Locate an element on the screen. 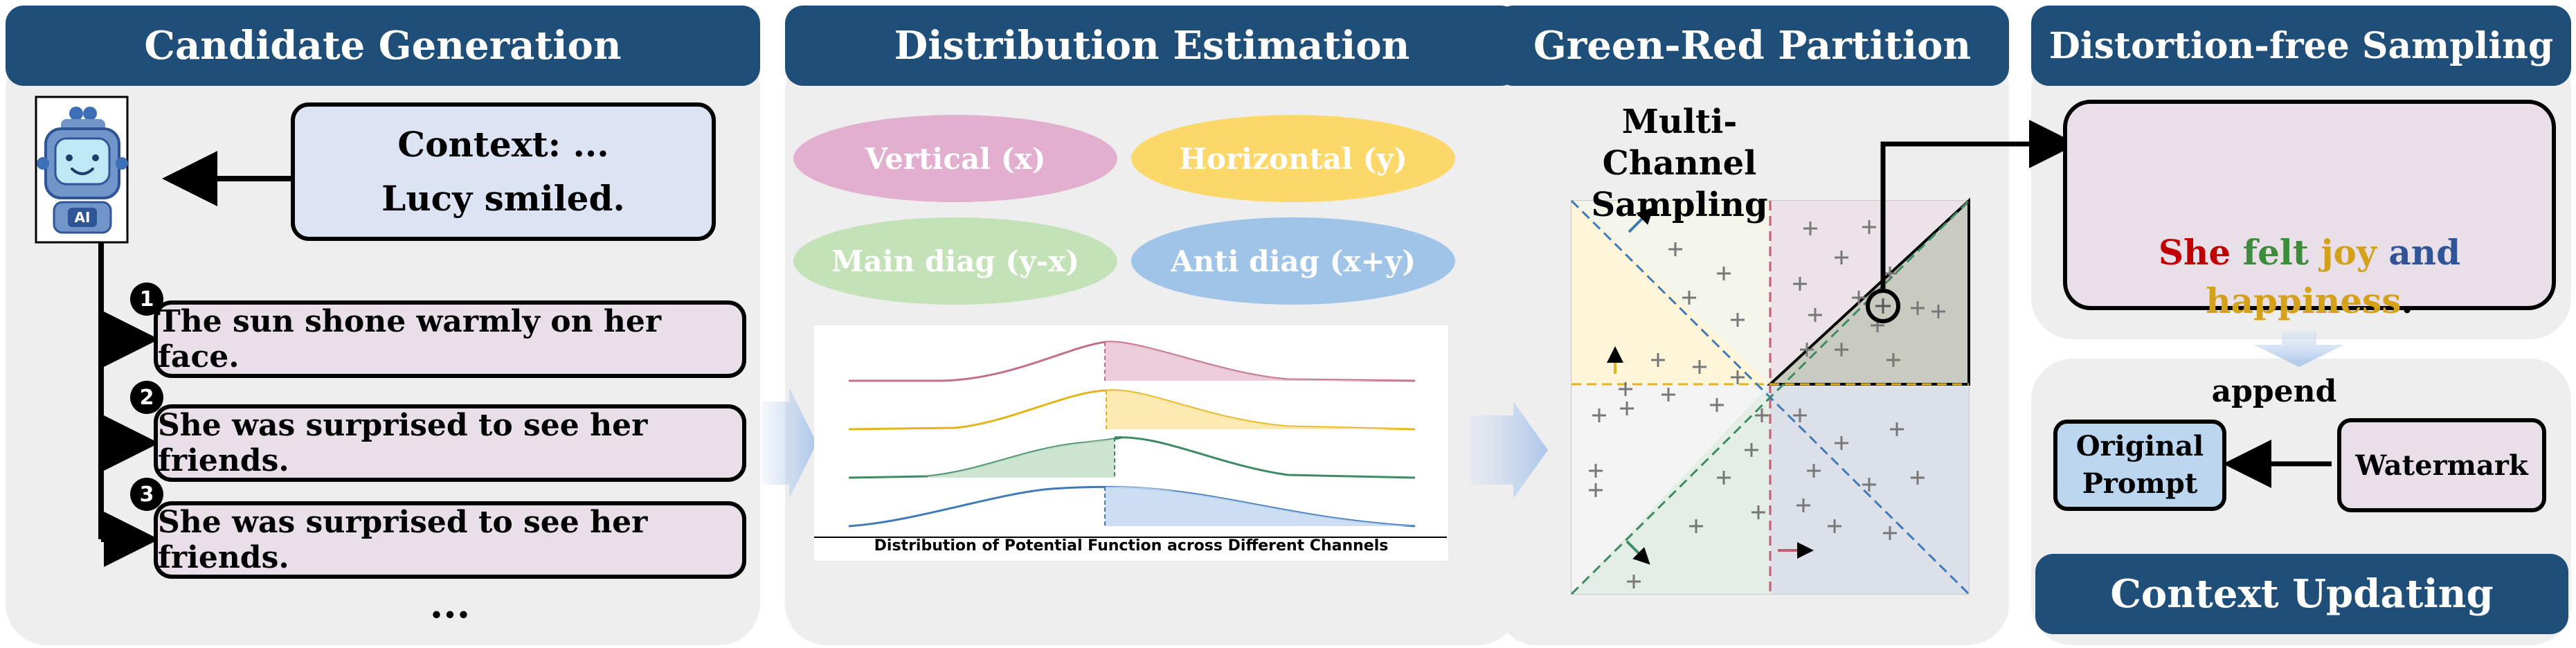 This screenshot has height=648, width=2576. append-label: append is located at coordinates (2274, 391).